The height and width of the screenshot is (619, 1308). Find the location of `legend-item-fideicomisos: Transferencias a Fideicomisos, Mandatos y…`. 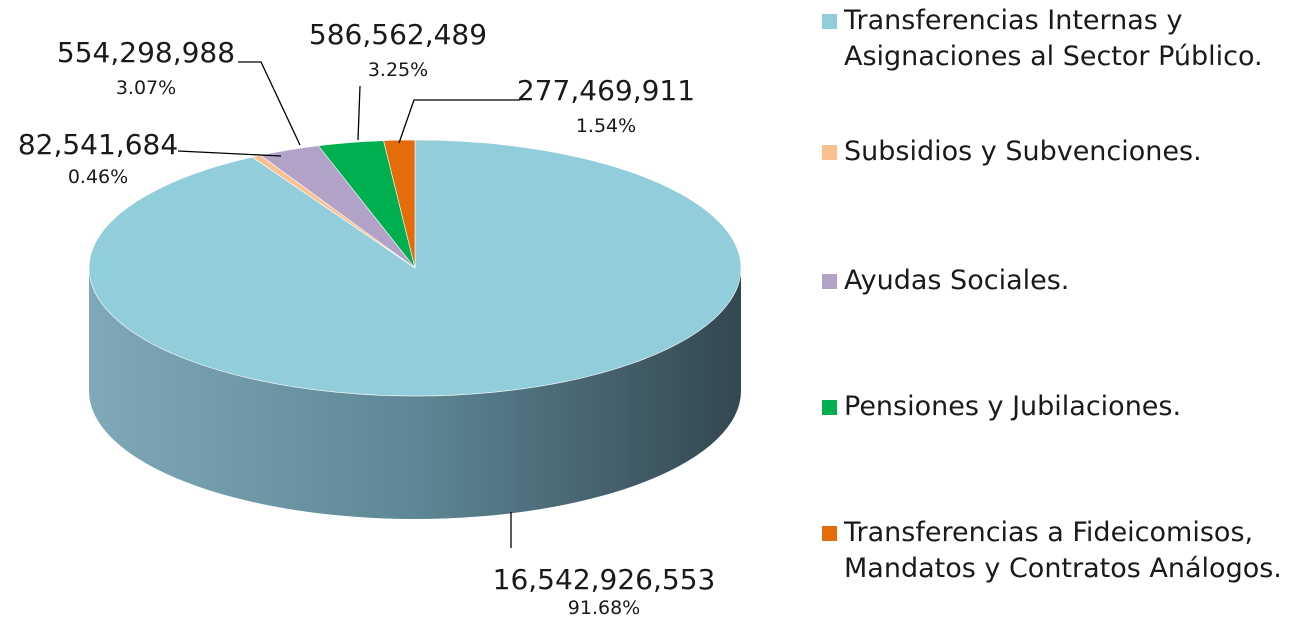

legend-item-fideicomisos: Transferencias a Fideicomisos, Mandatos y… is located at coordinates (1062, 551).